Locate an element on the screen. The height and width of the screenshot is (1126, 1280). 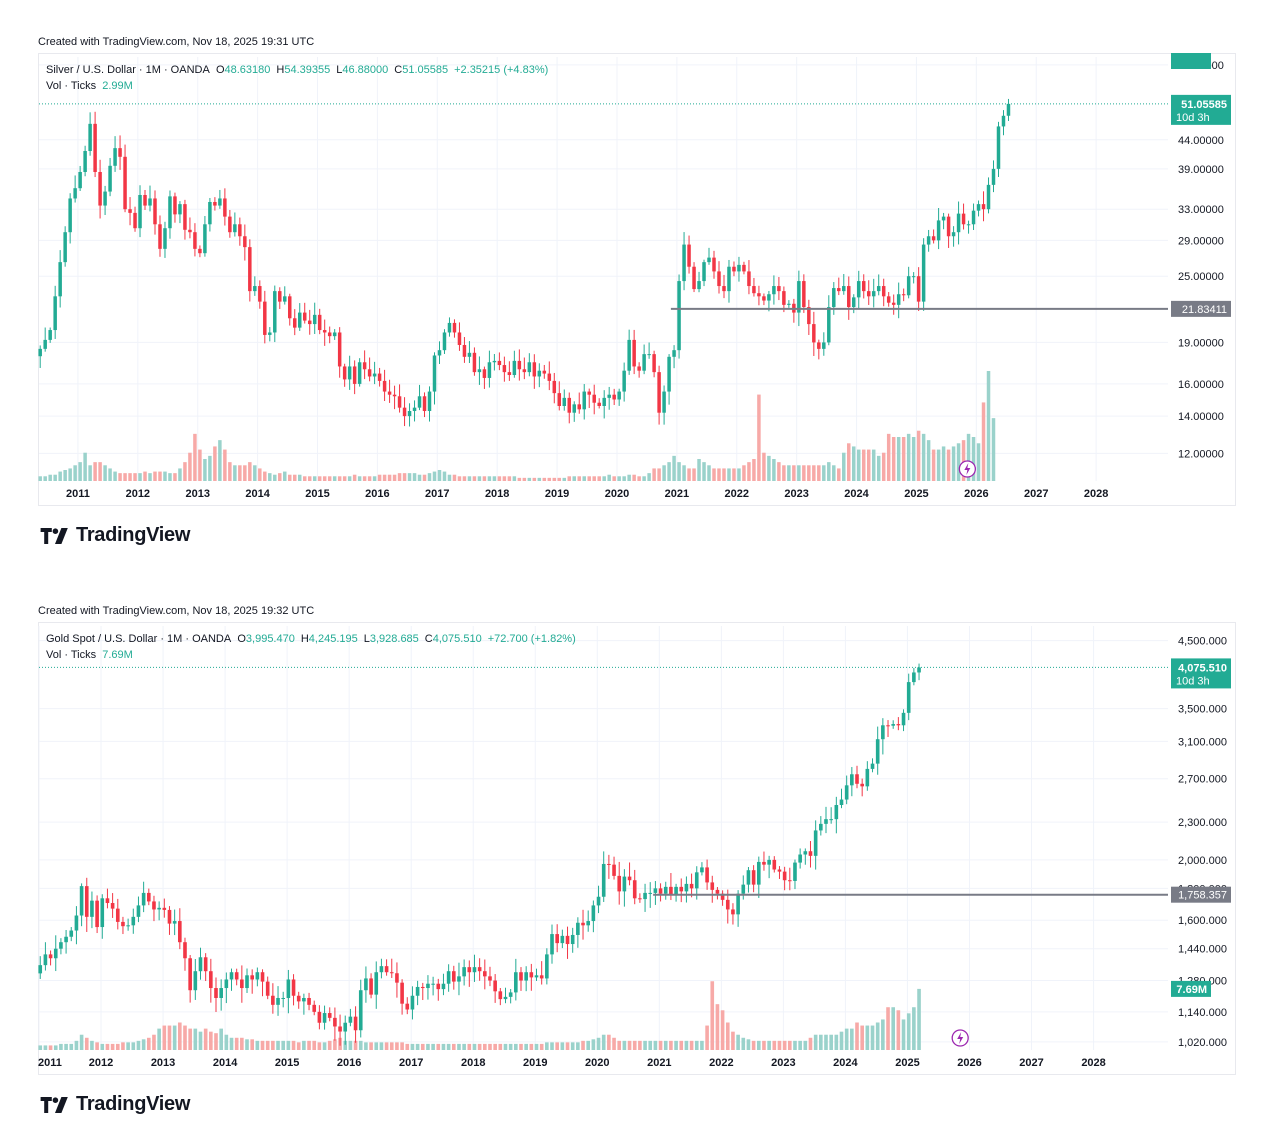
symbol-title: Silver / U.S. Dollar · 1M · OANDA is located at coordinates (128, 70).